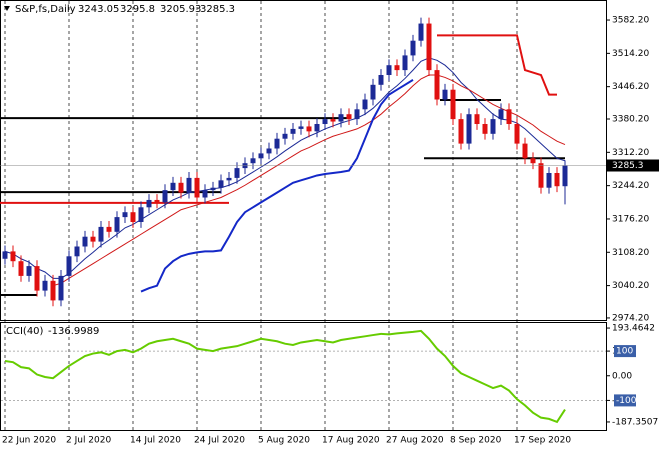  What do you see at coordinates (476, 441) in the screenshot?
I see `x-tick-label: 8 Sep 2020` at bounding box center [476, 441].